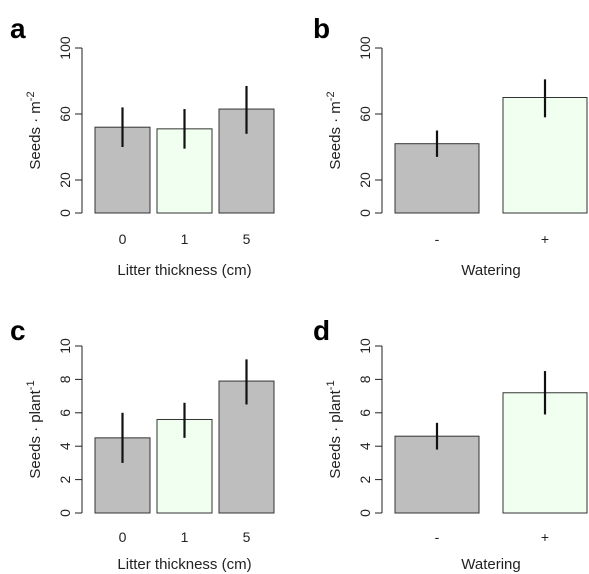  I want to click on panel-letter: b, so click(321, 28).